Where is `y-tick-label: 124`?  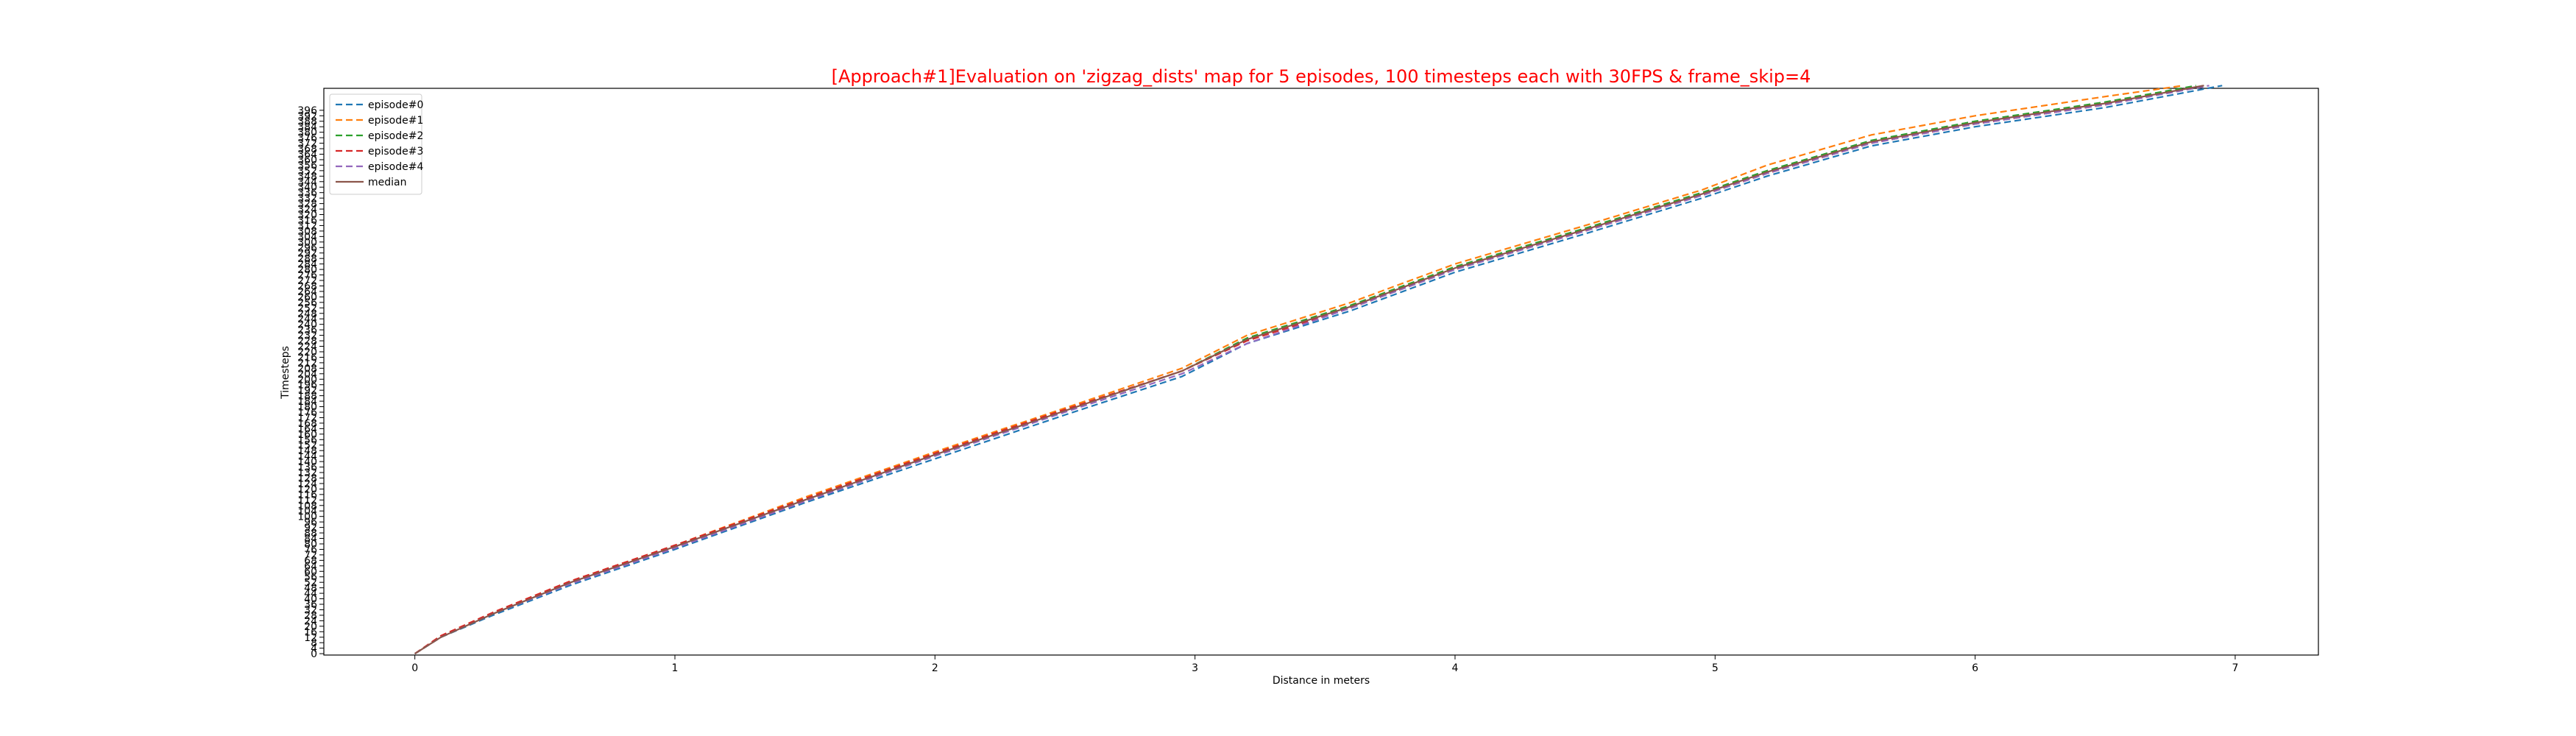
y-tick-label: 124 is located at coordinates (307, 484).